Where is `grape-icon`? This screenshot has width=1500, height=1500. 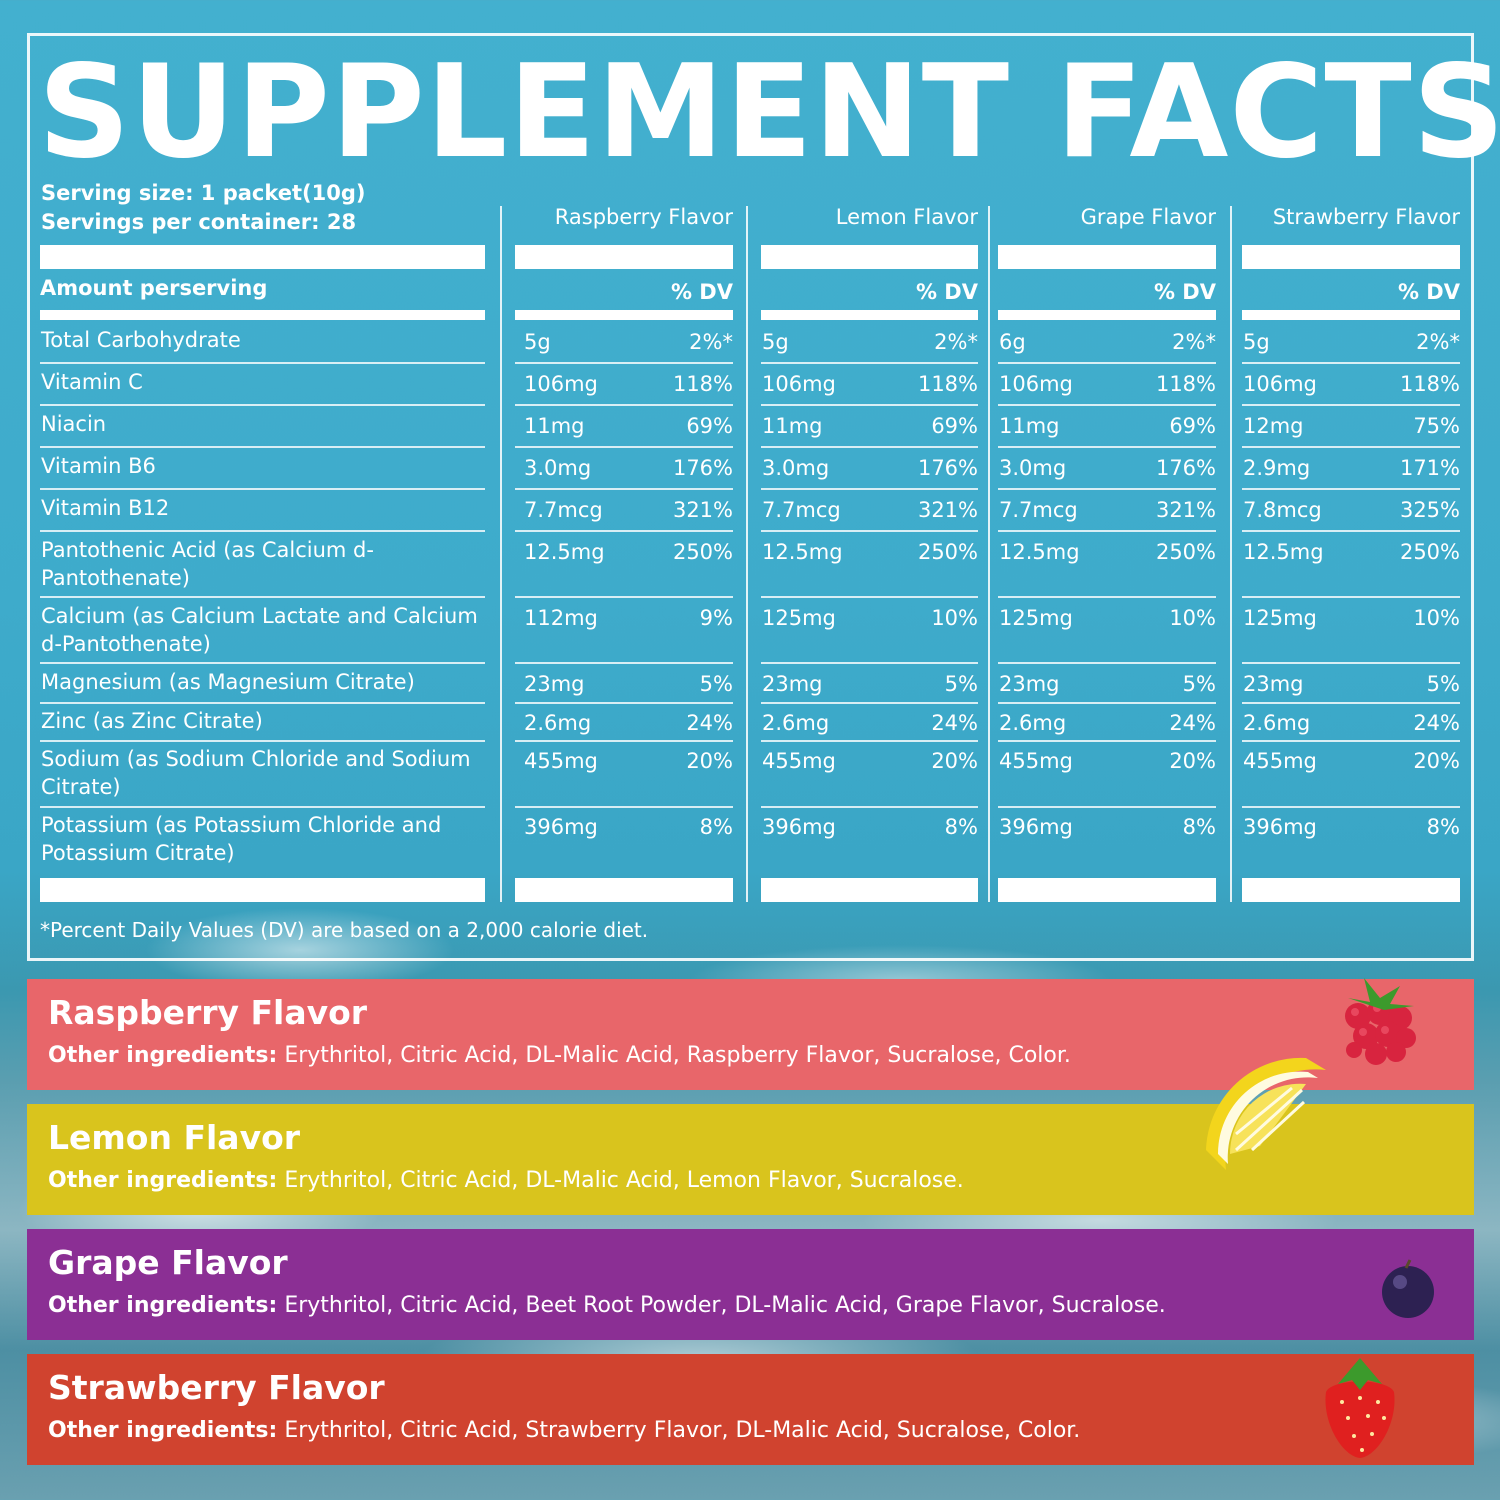
grape-icon is located at coordinates (1408, 1288).